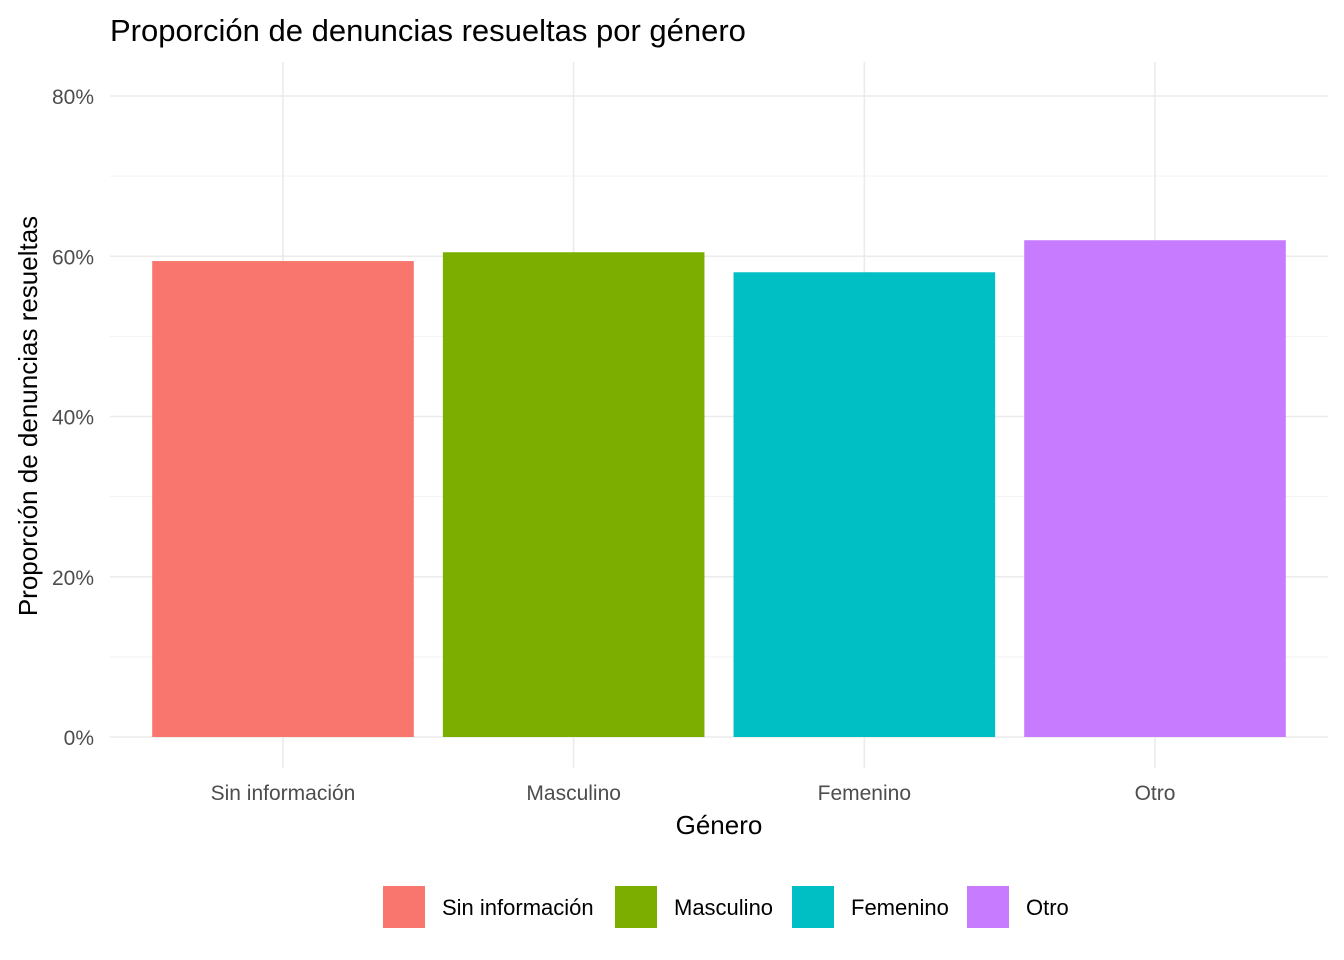  I want to click on x-tick-label: Sin información, so click(283, 793).